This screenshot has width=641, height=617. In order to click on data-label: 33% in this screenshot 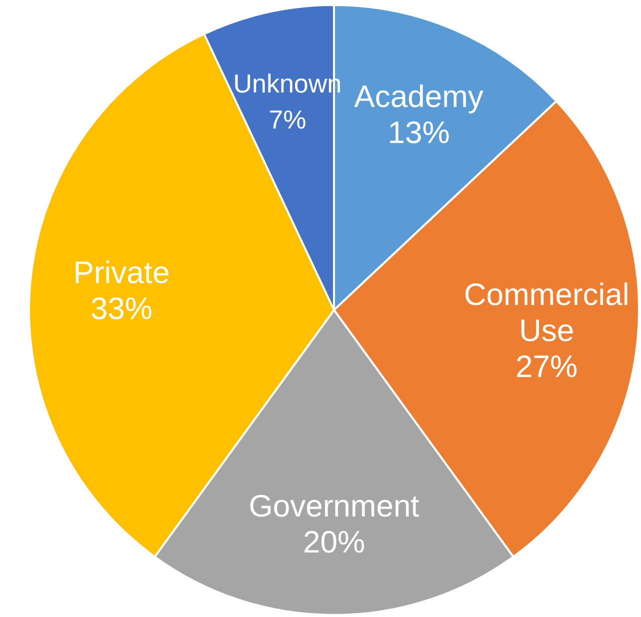, I will do `click(121, 308)`.